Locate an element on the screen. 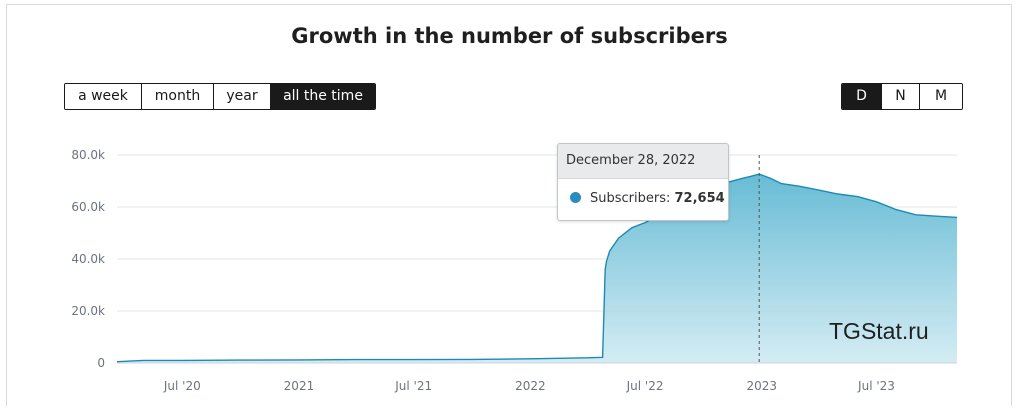 The image size is (1019, 408). y-tick-label: 40.0k is located at coordinates (88, 259).